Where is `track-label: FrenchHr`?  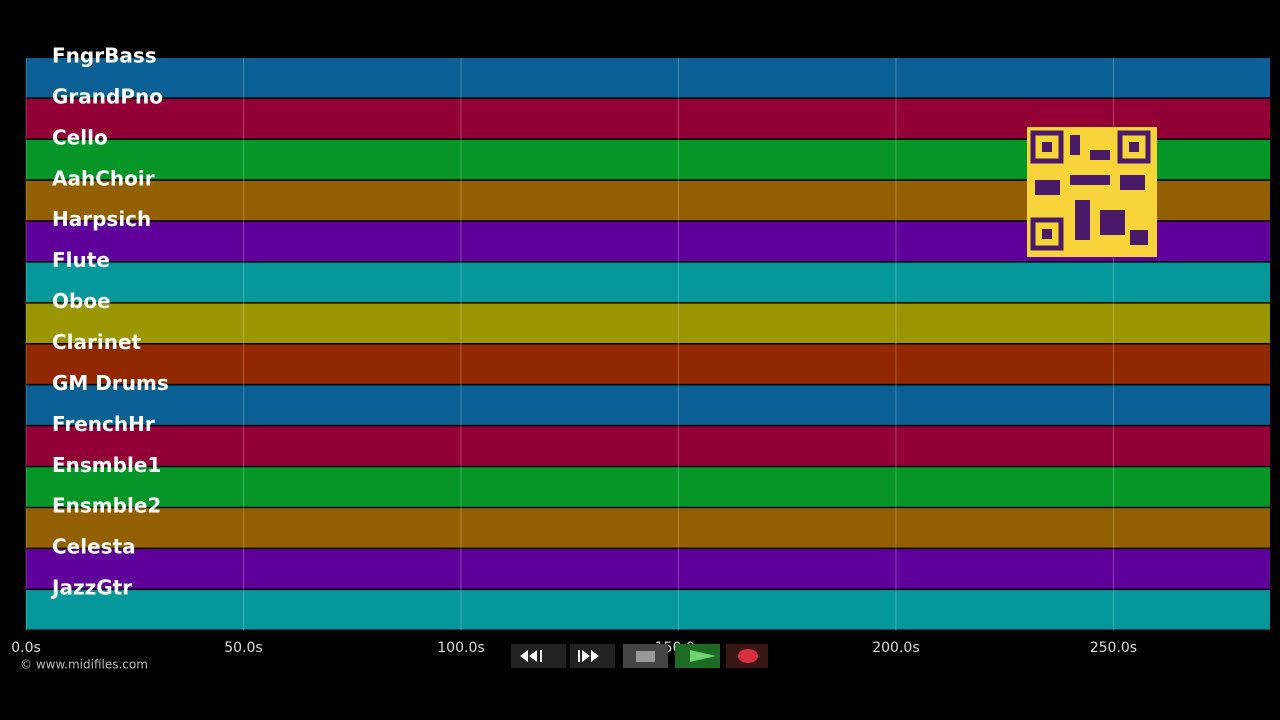
track-label: FrenchHr is located at coordinates (103, 424).